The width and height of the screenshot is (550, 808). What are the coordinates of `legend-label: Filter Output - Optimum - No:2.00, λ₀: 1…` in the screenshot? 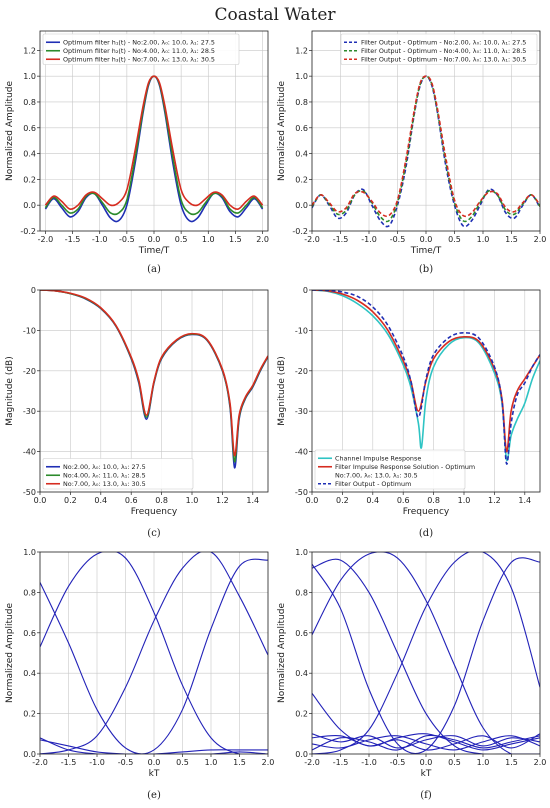 It's located at (443, 42).